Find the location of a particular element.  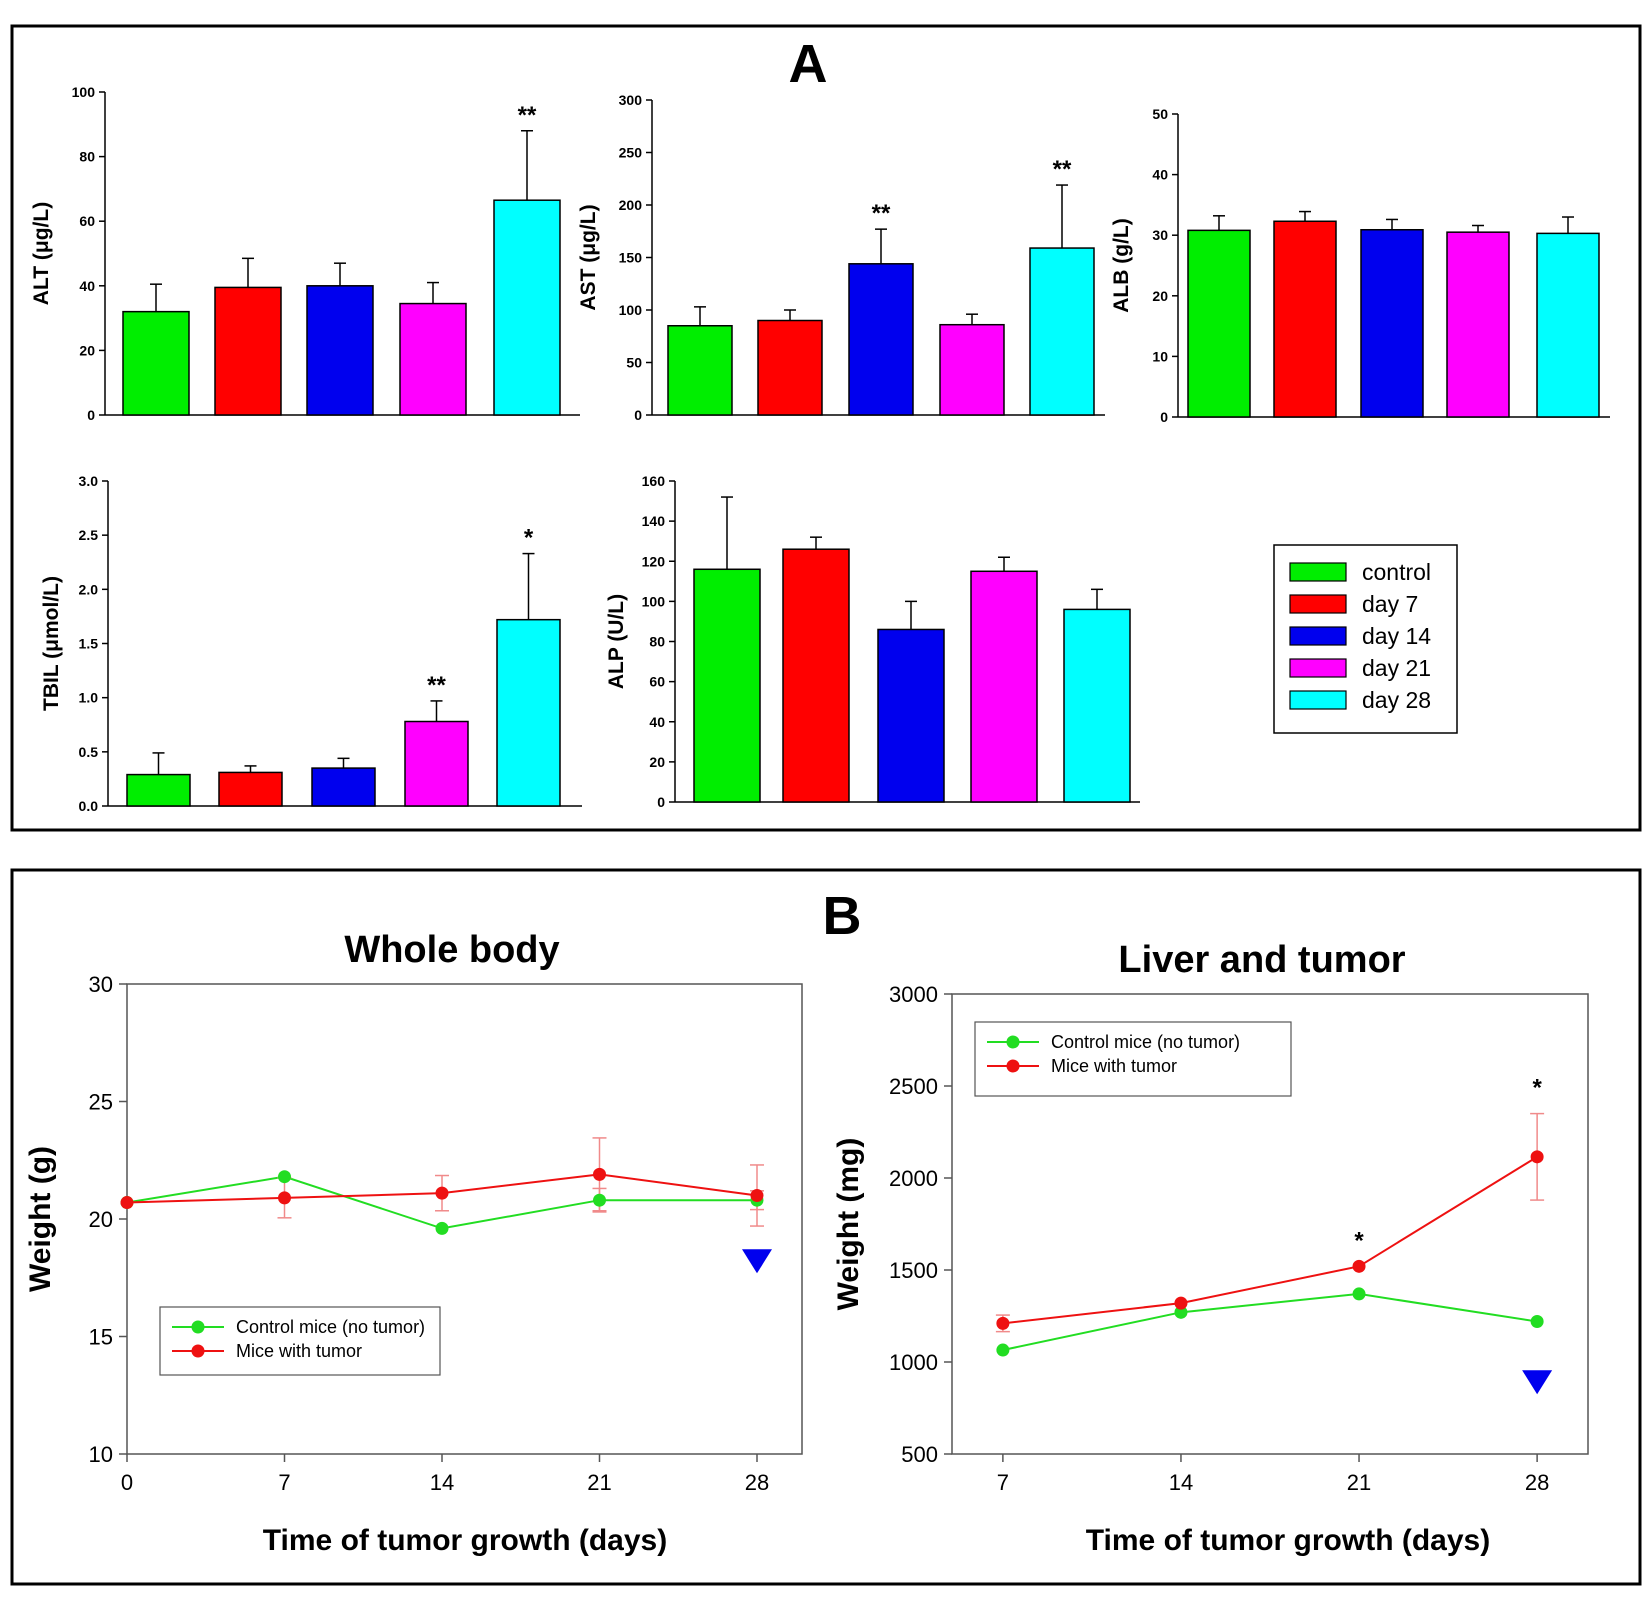

y-axis-label: Weight (g) is located at coordinates (40, 1219).